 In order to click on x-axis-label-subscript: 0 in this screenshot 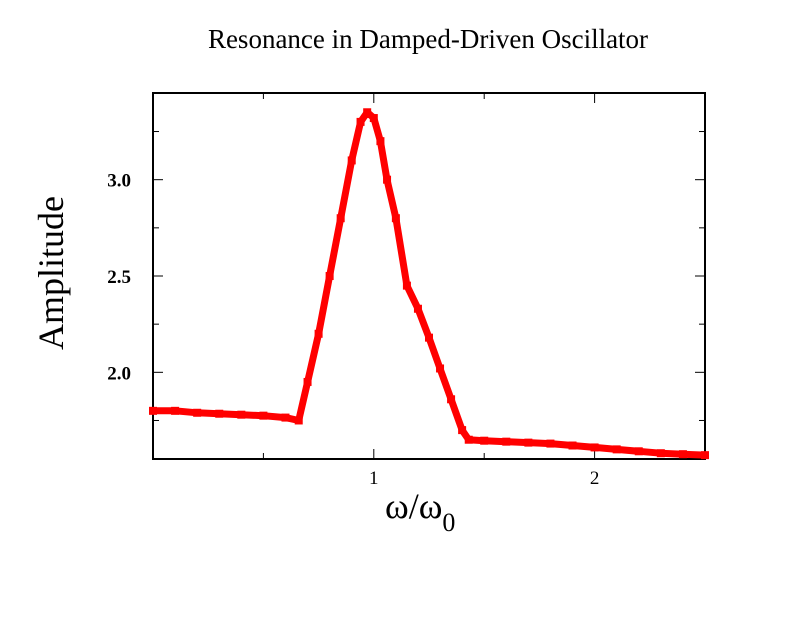, I will do `click(448, 522)`.